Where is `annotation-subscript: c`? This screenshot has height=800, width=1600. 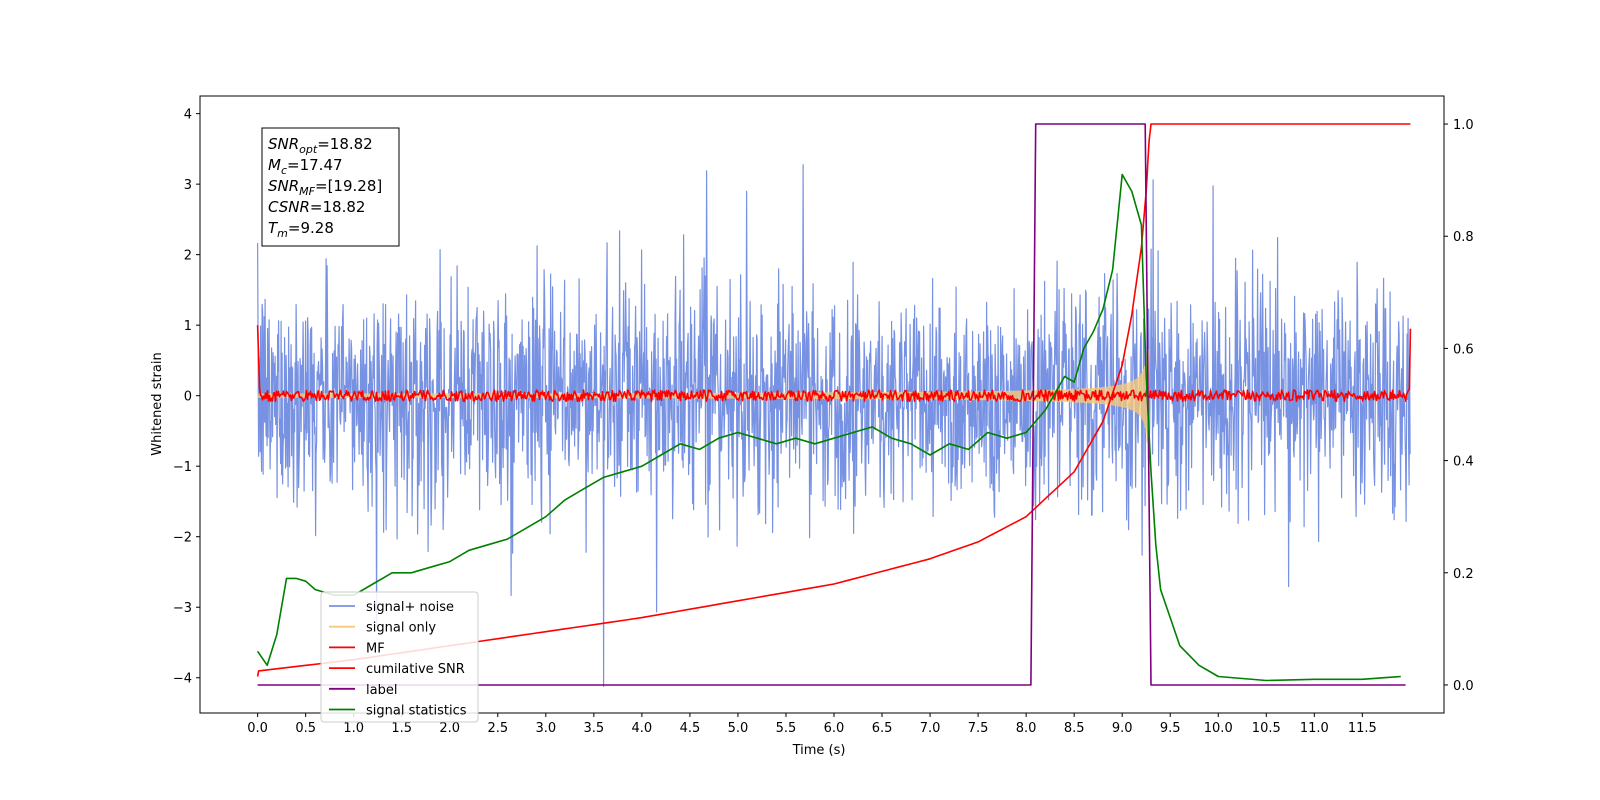
annotation-subscript: c is located at coordinates (284, 170).